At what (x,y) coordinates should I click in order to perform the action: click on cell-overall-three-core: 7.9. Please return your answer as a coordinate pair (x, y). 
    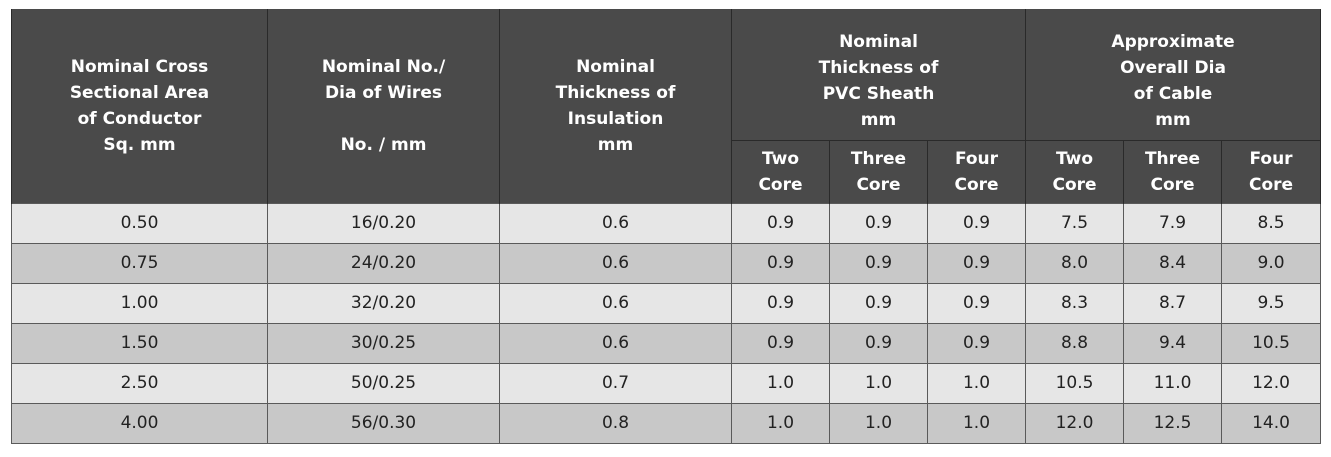
    Looking at the image, I should click on (1173, 223).